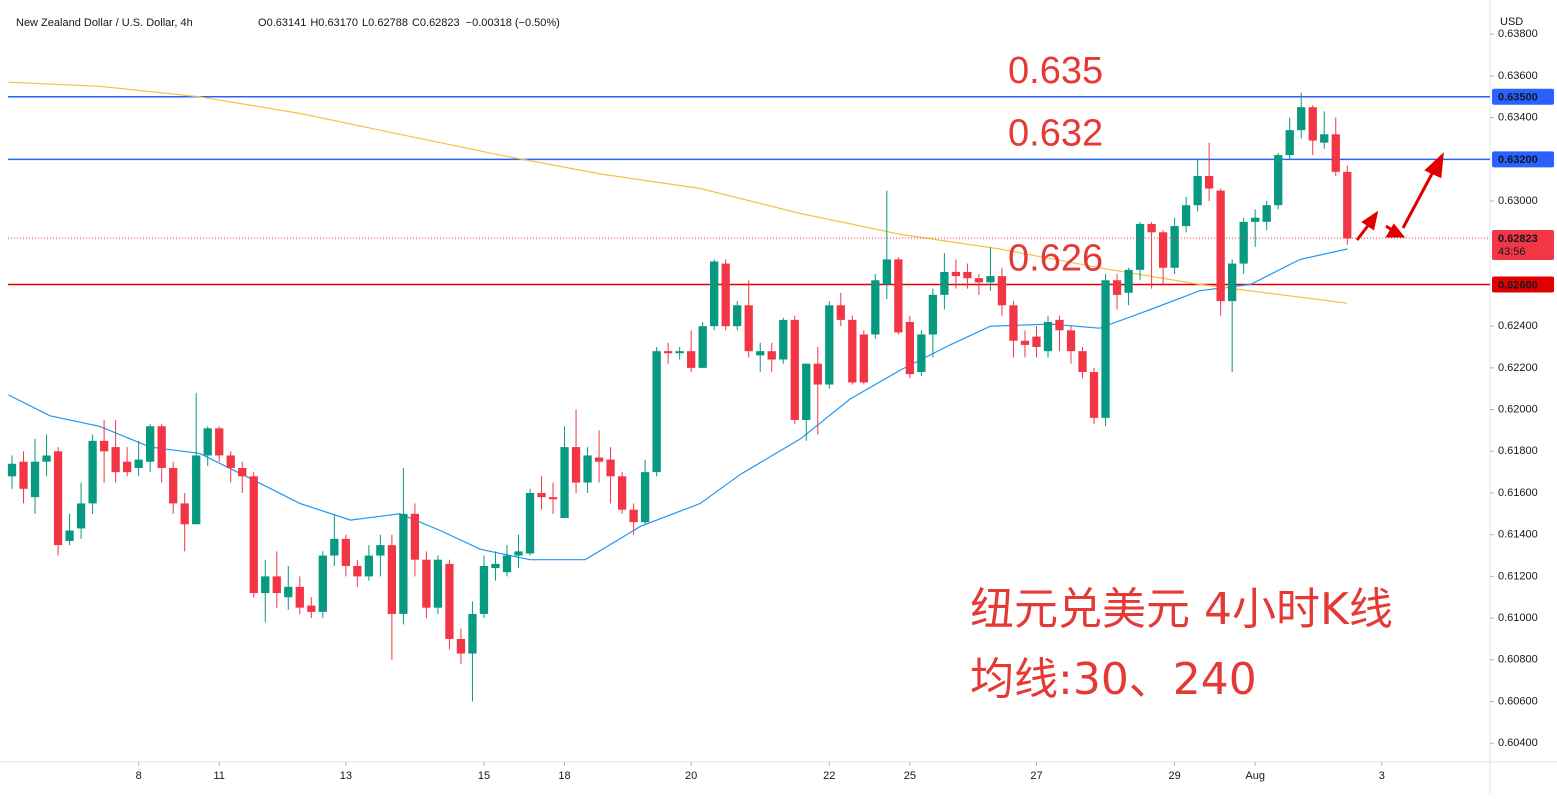 The image size is (1557, 799). Describe the element at coordinates (139, 776) in the screenshot. I see `x-tick-label: 8` at that location.